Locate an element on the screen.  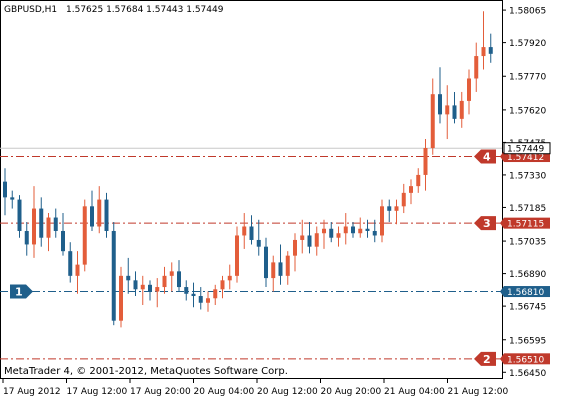
price-tick-label: 1.56890 is located at coordinates (527, 275).